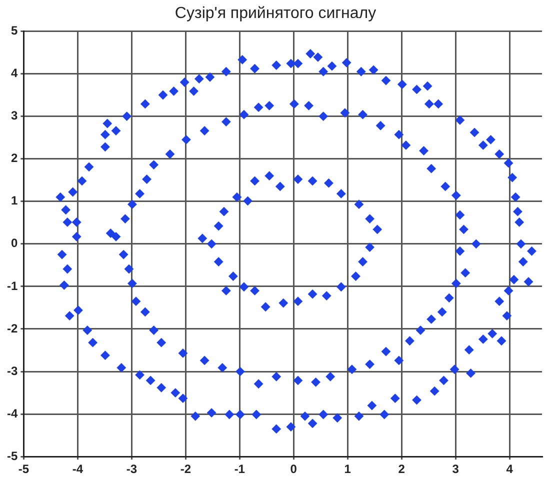 The height and width of the screenshot is (480, 547). Describe the element at coordinates (12, 285) in the screenshot. I see `y-tick-label: -1` at that location.